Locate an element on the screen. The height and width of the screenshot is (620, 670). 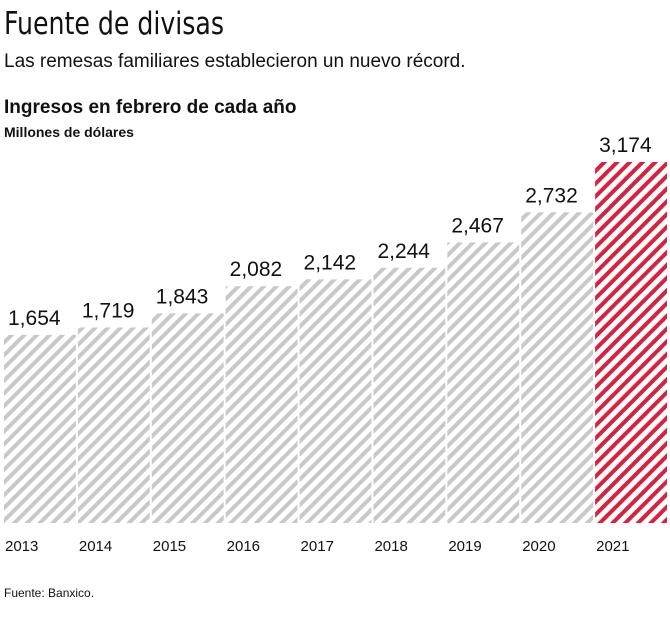
x-tick-label: 2015 is located at coordinates (169, 546).